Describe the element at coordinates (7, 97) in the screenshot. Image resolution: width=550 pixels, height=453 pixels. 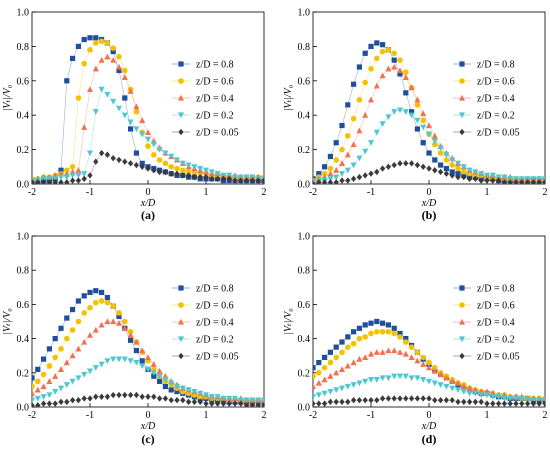
I see `y-axis-label: |Vₜ|/V₀` at that location.